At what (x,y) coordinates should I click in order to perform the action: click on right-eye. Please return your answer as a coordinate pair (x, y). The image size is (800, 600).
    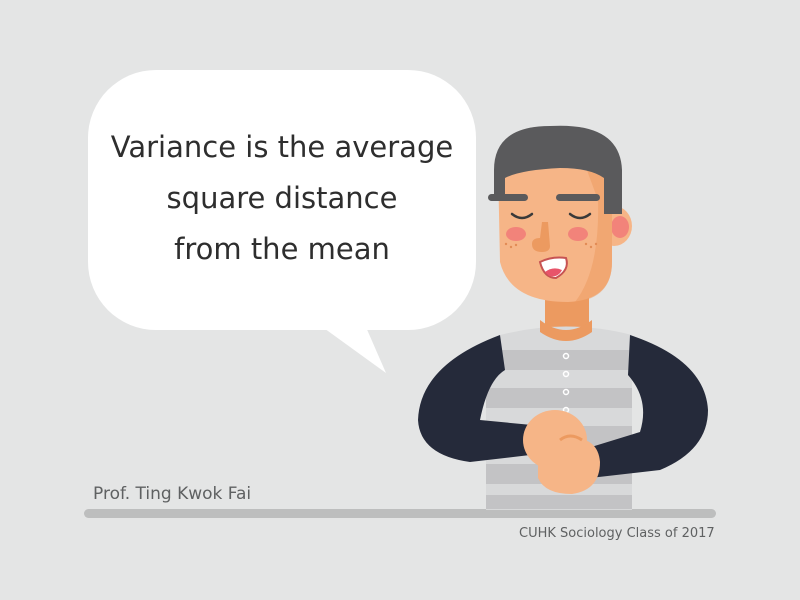
    Looking at the image, I should click on (580, 216).